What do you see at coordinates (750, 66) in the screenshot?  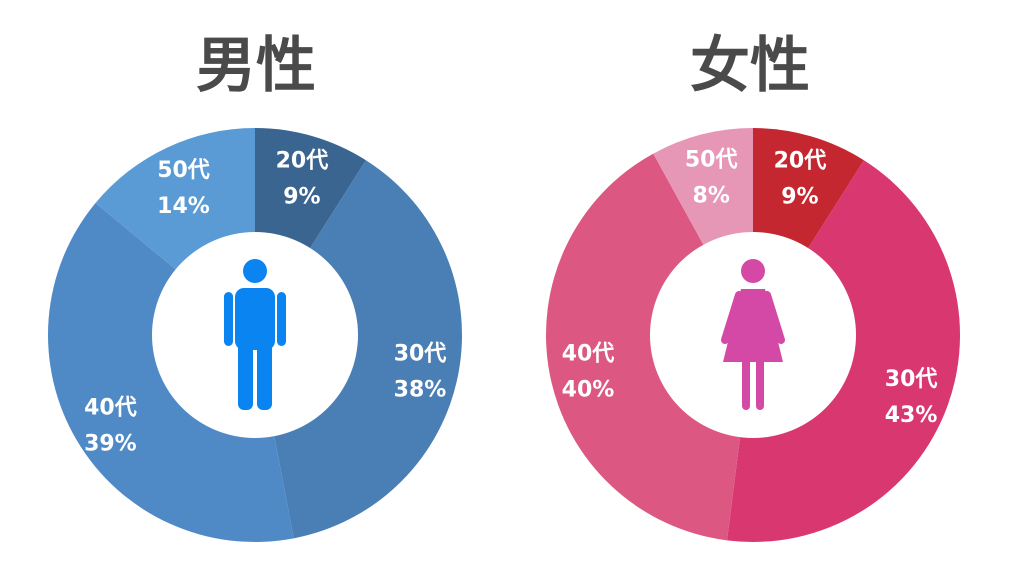 I see `chart-title-female: 女性` at bounding box center [750, 66].